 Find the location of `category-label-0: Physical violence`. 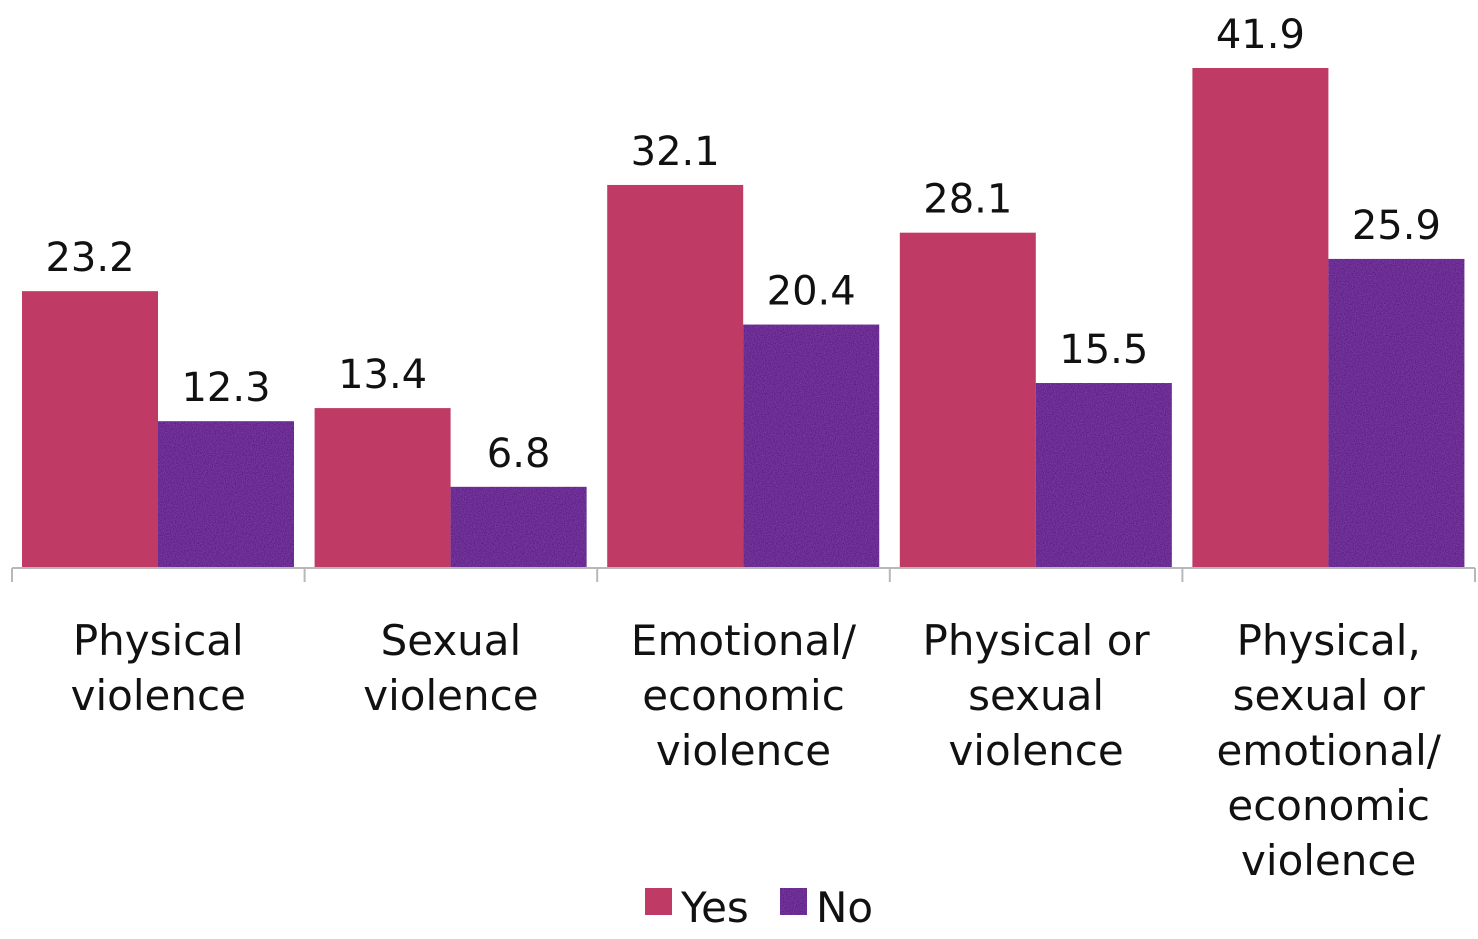

category-label-0: Physical violence is located at coordinates (158, 668).